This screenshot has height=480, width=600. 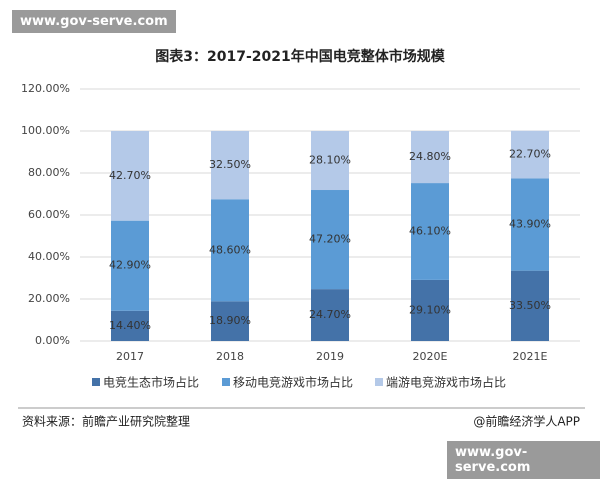 I want to click on chart-title: 图表3：2017-2021年中国电竞整体市场规模, so click(x=300, y=56).